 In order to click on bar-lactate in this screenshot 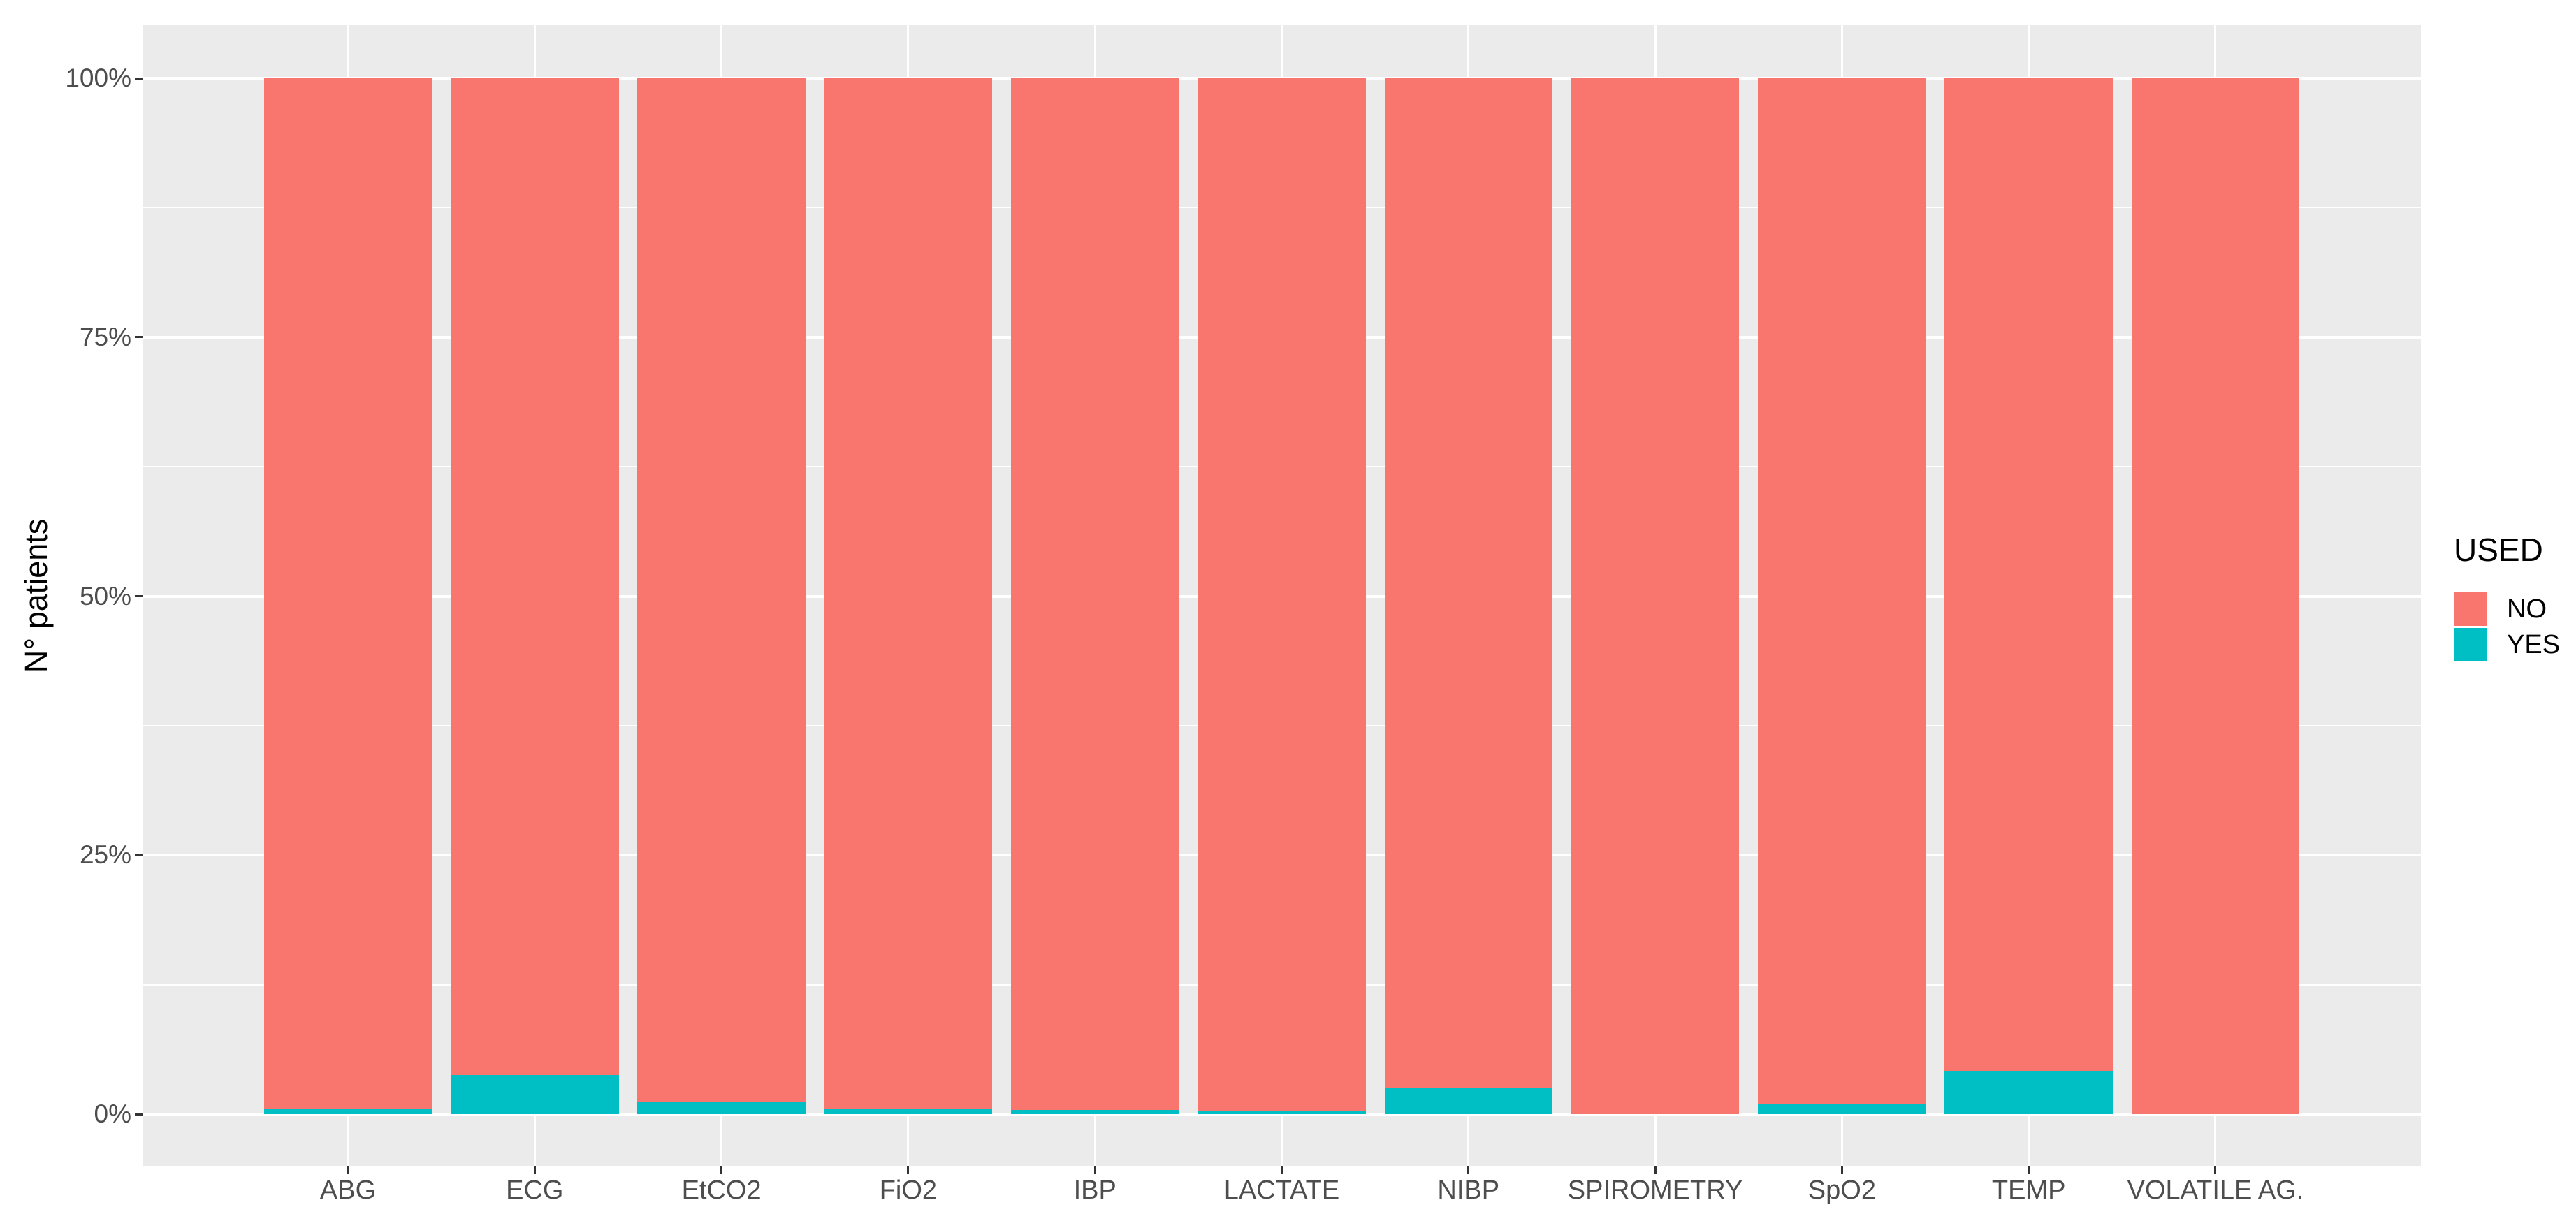, I will do `click(1282, 596)`.